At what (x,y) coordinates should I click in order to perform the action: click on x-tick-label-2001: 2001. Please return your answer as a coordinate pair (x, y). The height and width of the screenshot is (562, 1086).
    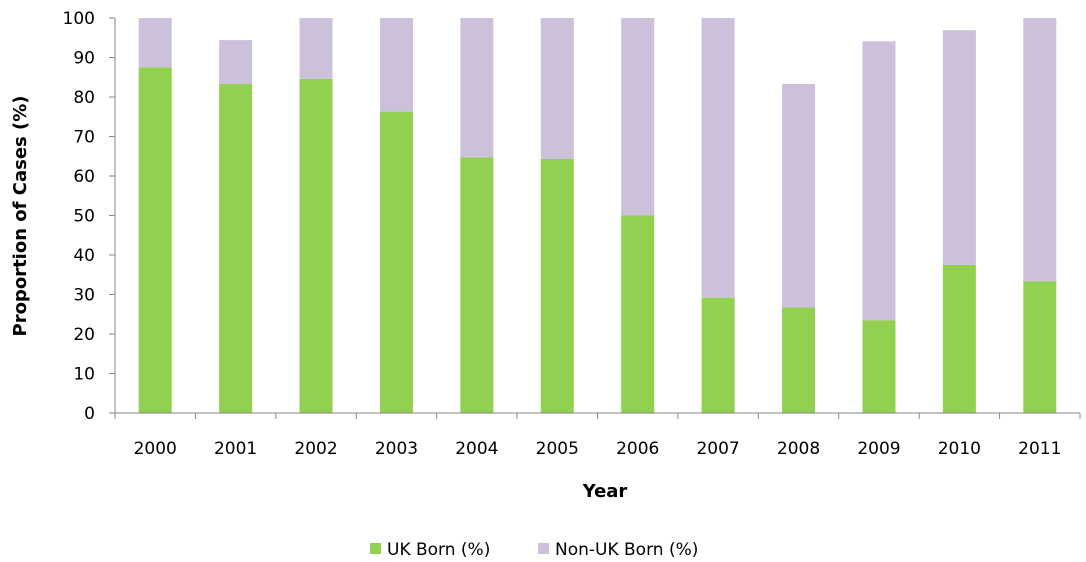
    Looking at the image, I should click on (235, 449).